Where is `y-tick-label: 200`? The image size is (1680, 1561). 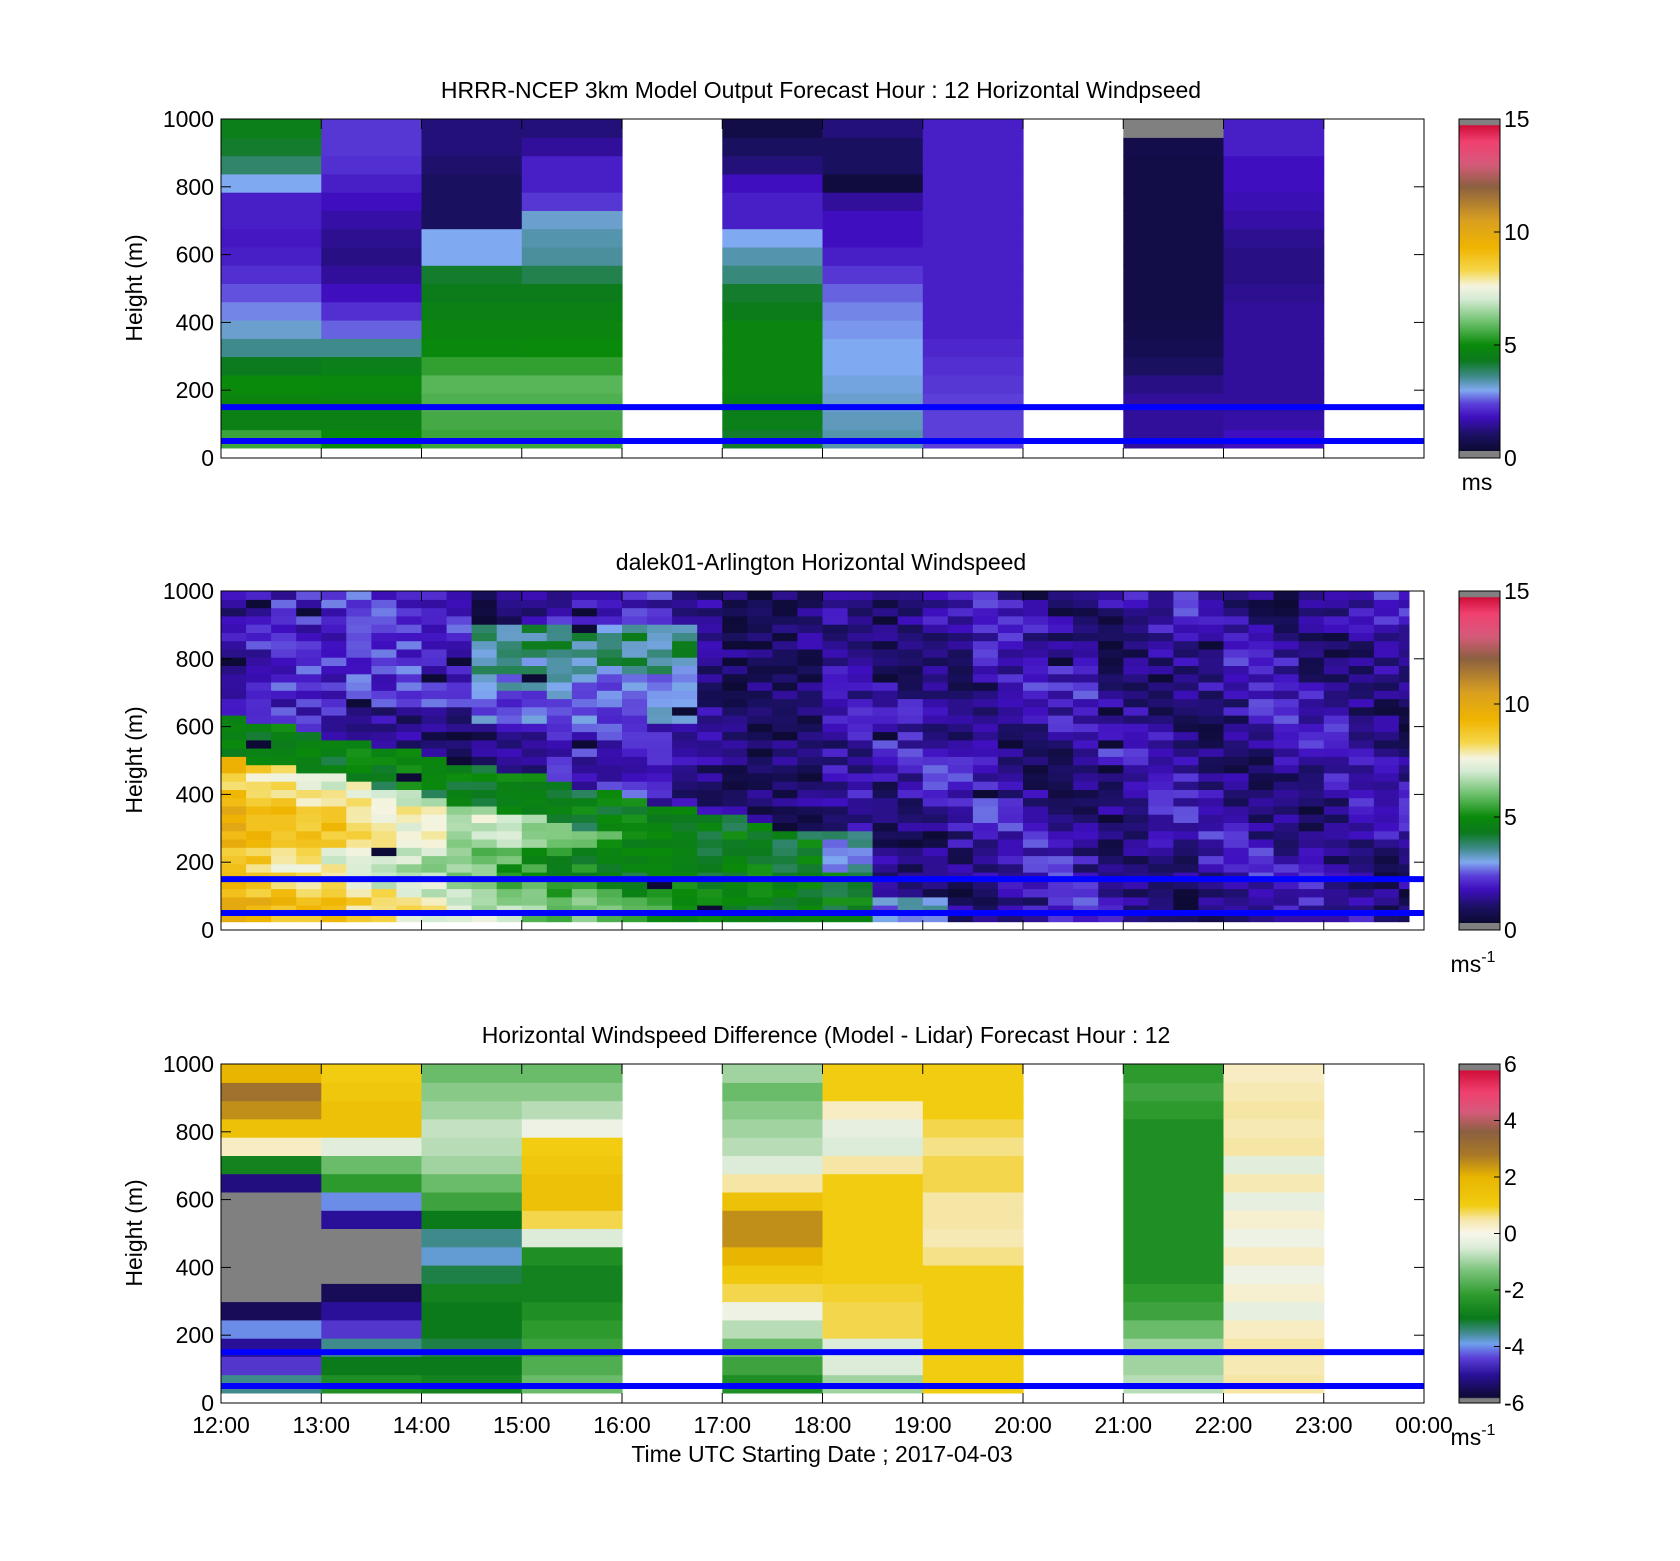
y-tick-label: 200 is located at coordinates (195, 862).